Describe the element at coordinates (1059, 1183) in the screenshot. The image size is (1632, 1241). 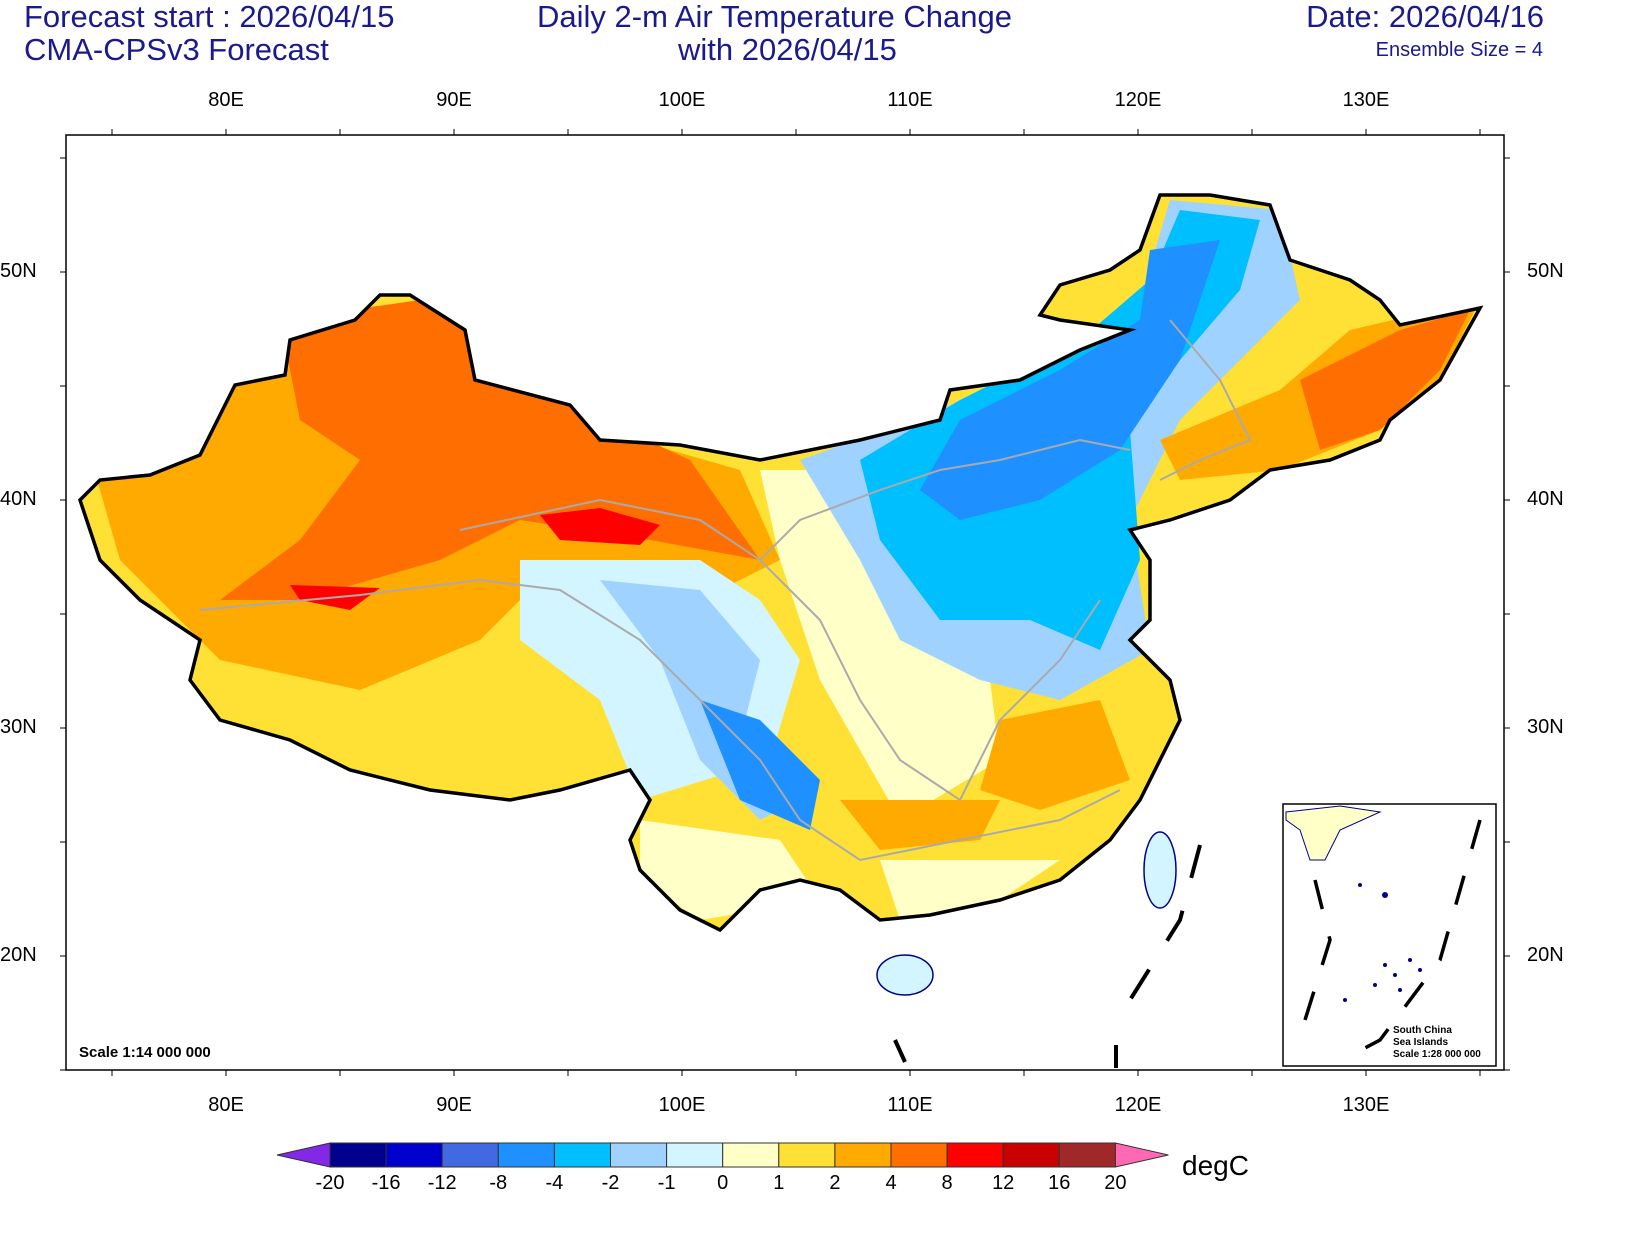
I see `colorbar-label: 16` at that location.